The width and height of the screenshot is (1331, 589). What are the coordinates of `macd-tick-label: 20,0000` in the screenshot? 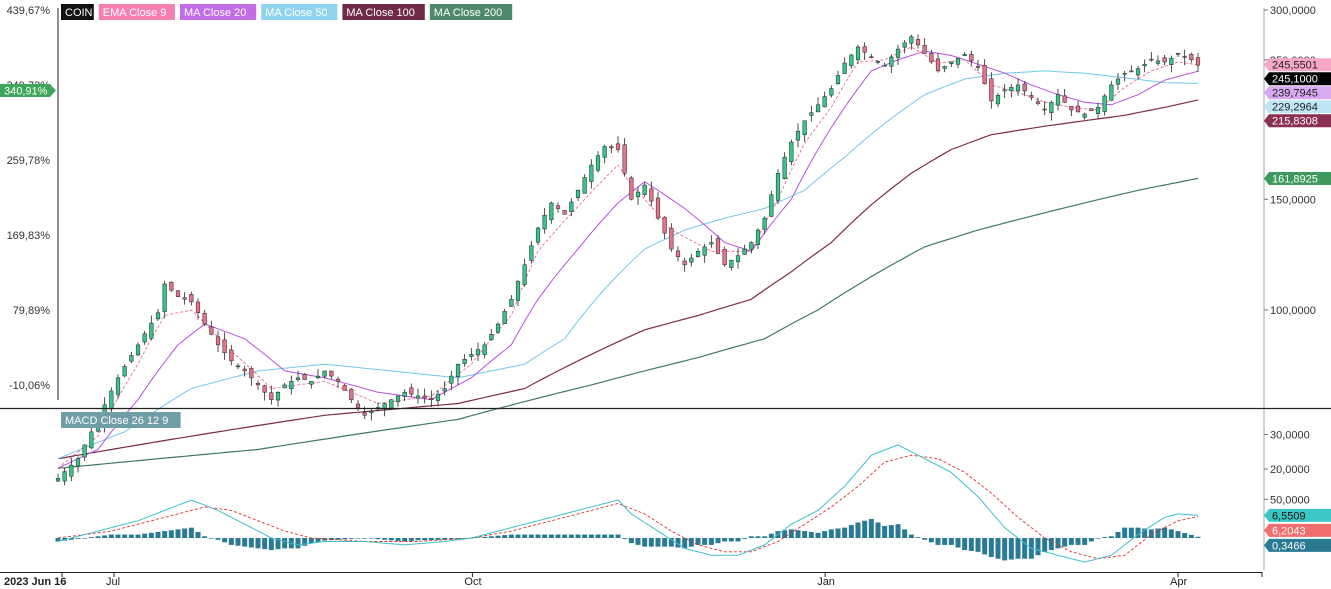 It's located at (1290, 470).